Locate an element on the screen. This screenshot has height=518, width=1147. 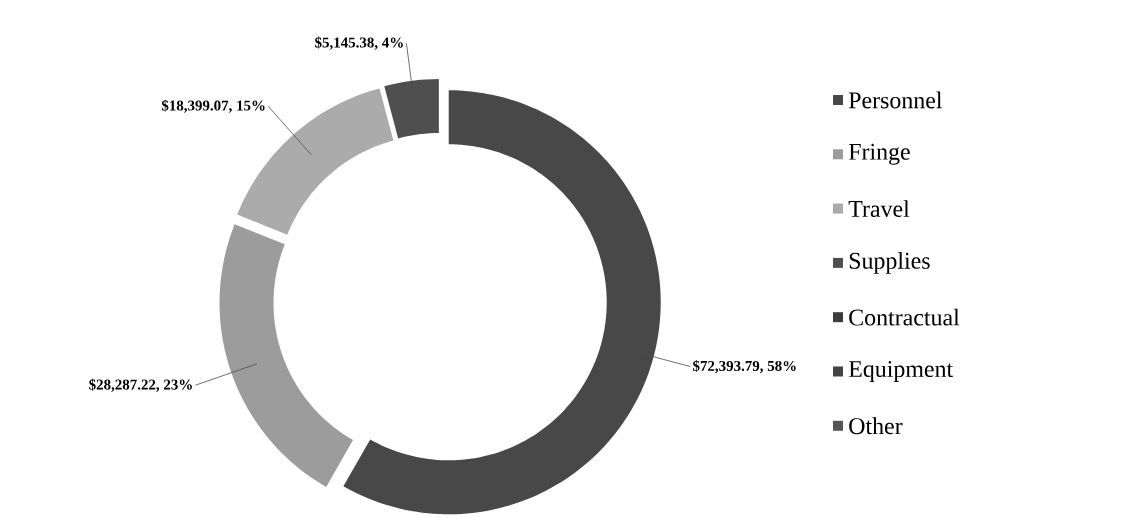
legend-label: Supplies is located at coordinates (889, 263).